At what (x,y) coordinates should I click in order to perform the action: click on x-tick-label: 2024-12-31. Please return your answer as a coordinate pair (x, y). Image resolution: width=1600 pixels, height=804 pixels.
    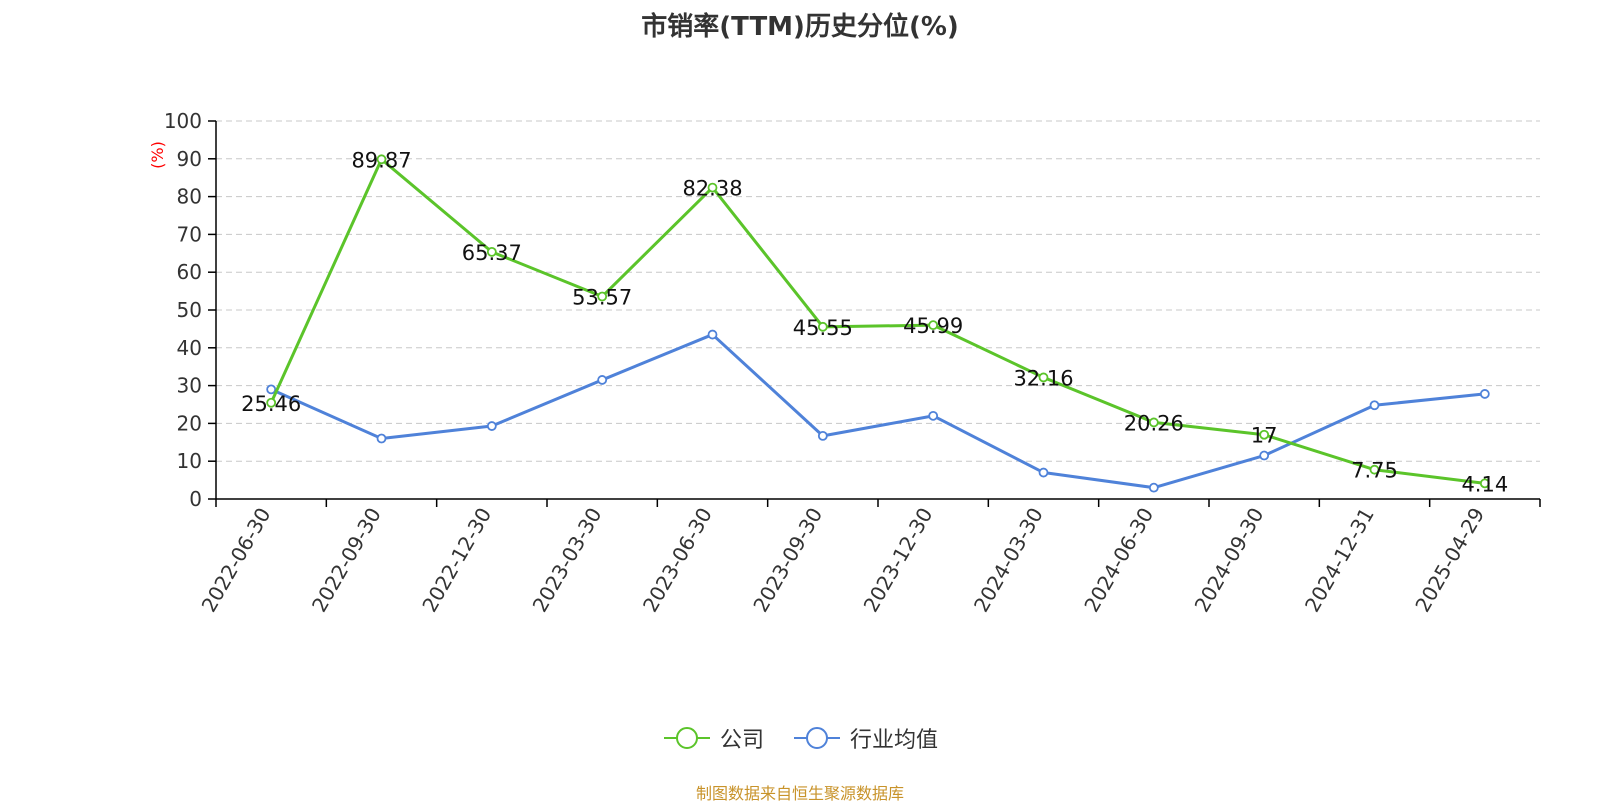
    Looking at the image, I should click on (1339, 560).